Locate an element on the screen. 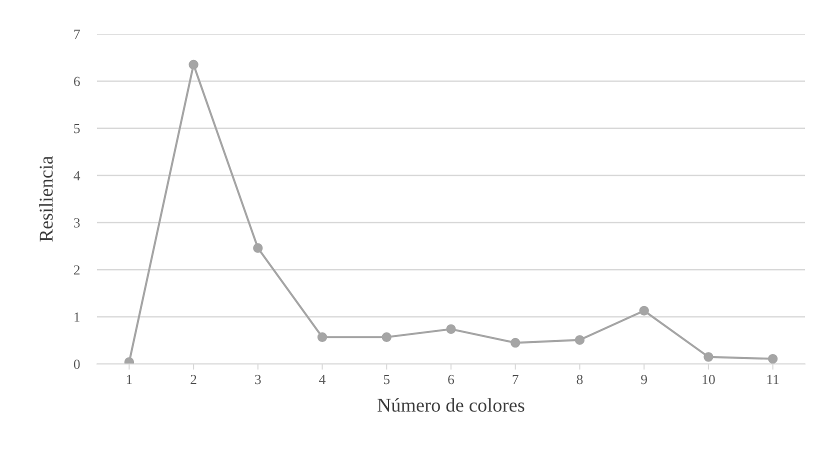  y-tick-label: 3 is located at coordinates (77, 223).